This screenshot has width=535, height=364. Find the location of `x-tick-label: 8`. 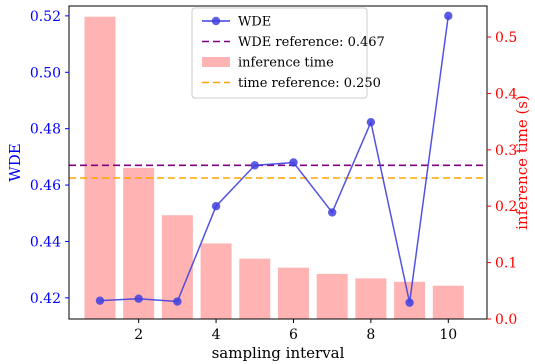

x-tick-label: 8 is located at coordinates (370, 335).